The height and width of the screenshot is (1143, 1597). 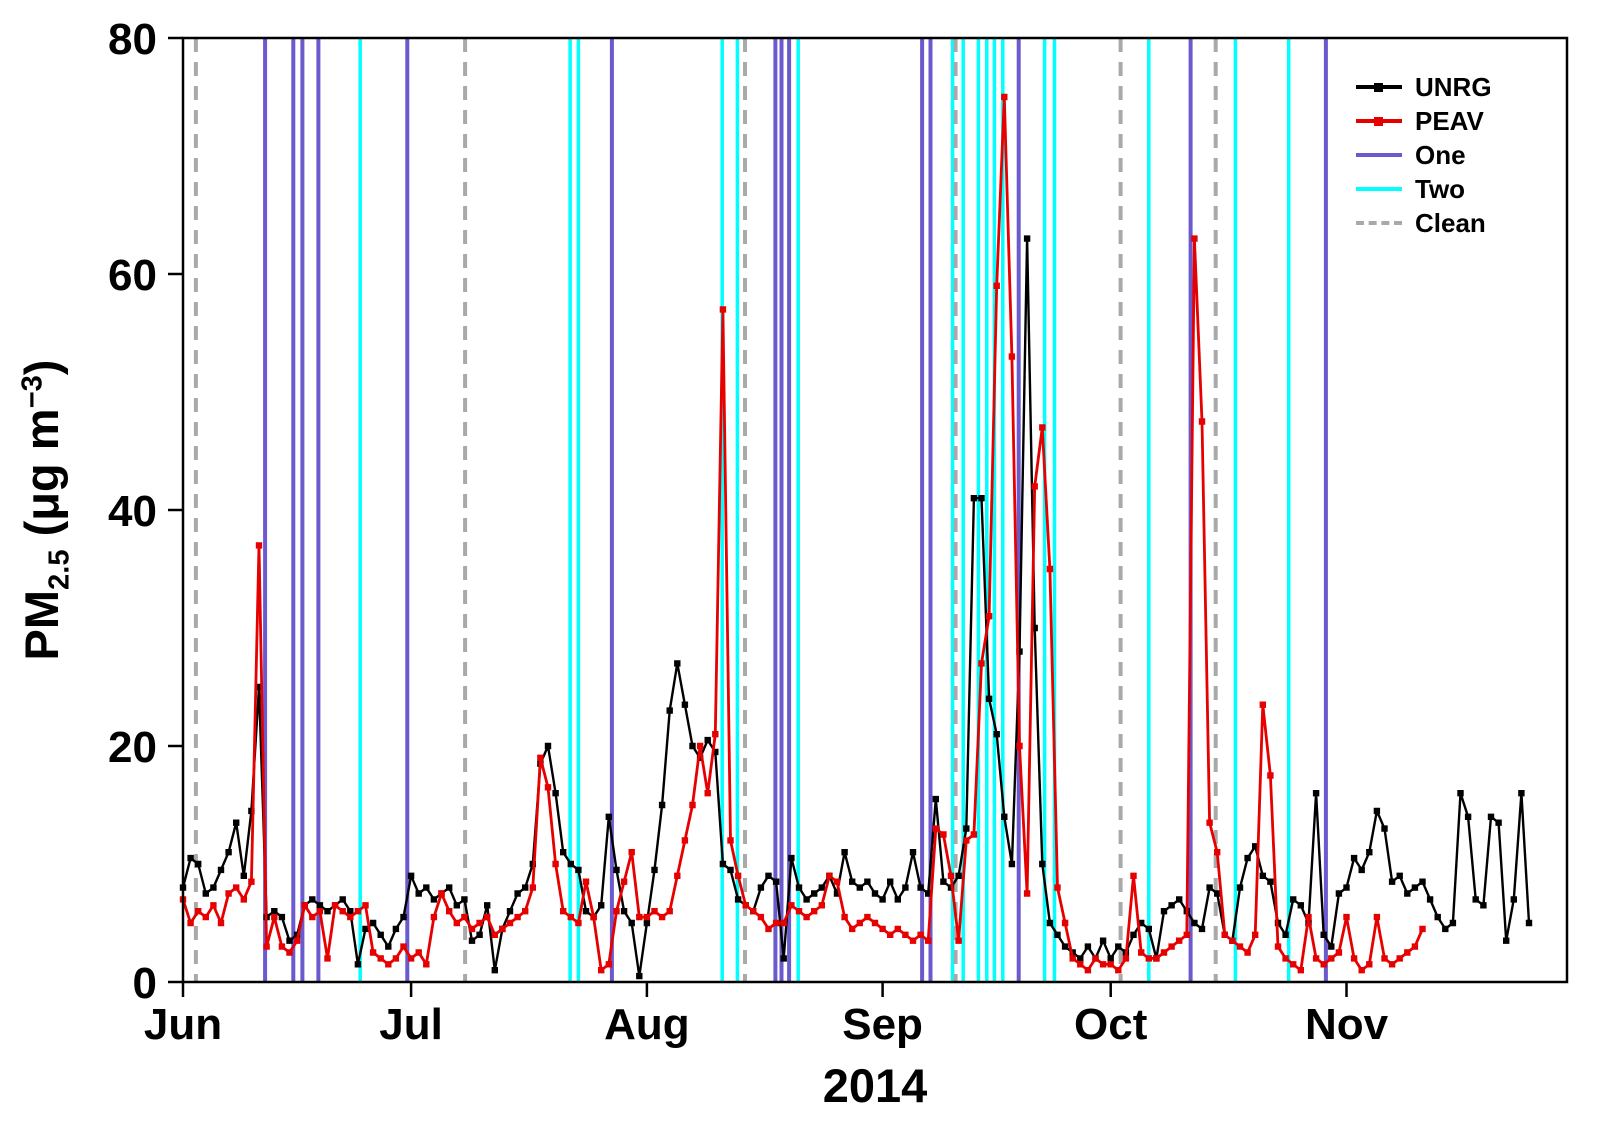 What do you see at coordinates (882, 1024) in the screenshot?
I see `x-tick-label: Sep` at bounding box center [882, 1024].